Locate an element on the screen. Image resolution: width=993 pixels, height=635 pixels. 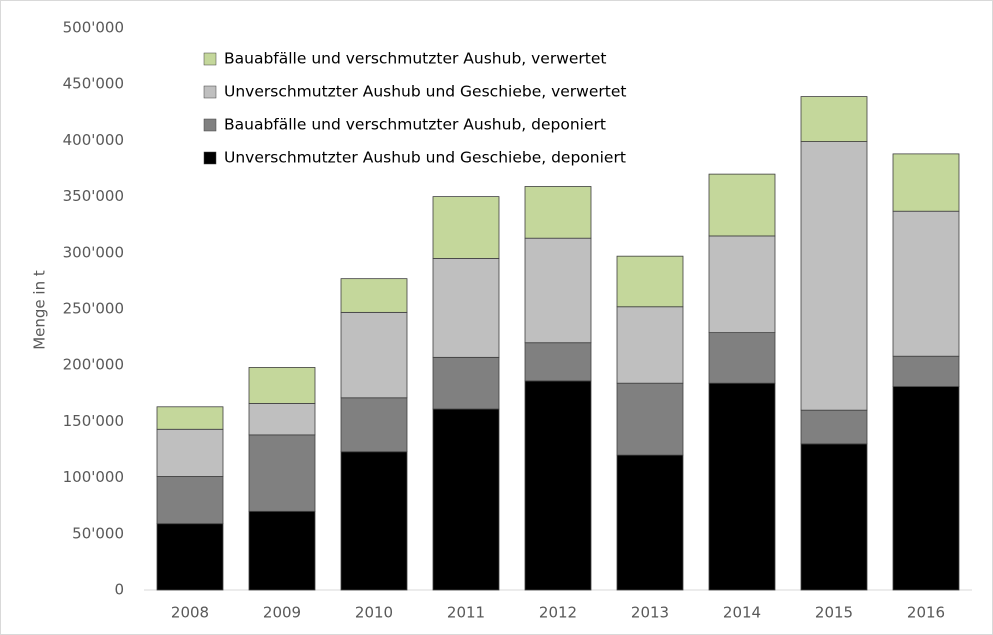
x-tick-label: 2012 is located at coordinates (558, 613).